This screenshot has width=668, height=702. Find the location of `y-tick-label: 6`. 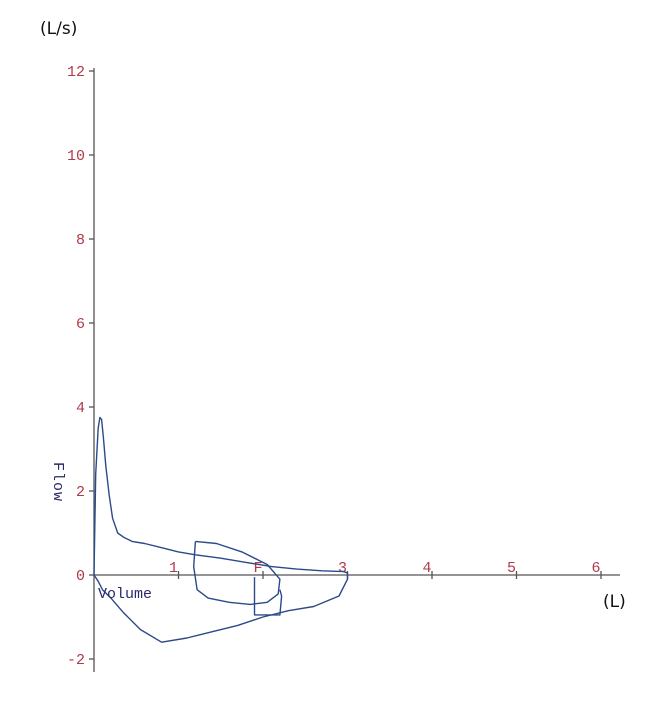

y-tick-label: 6 is located at coordinates (80, 324).